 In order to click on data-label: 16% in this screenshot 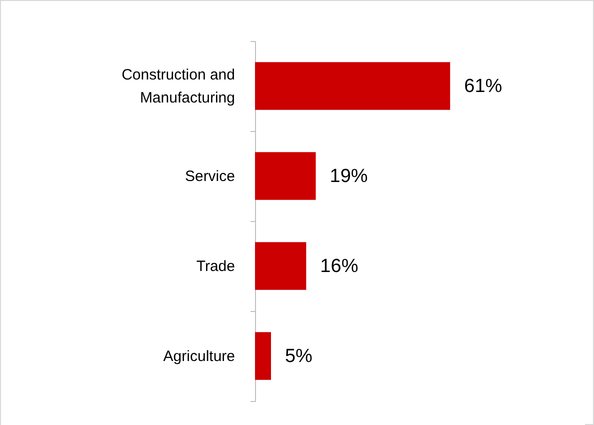, I will do `click(339, 266)`.